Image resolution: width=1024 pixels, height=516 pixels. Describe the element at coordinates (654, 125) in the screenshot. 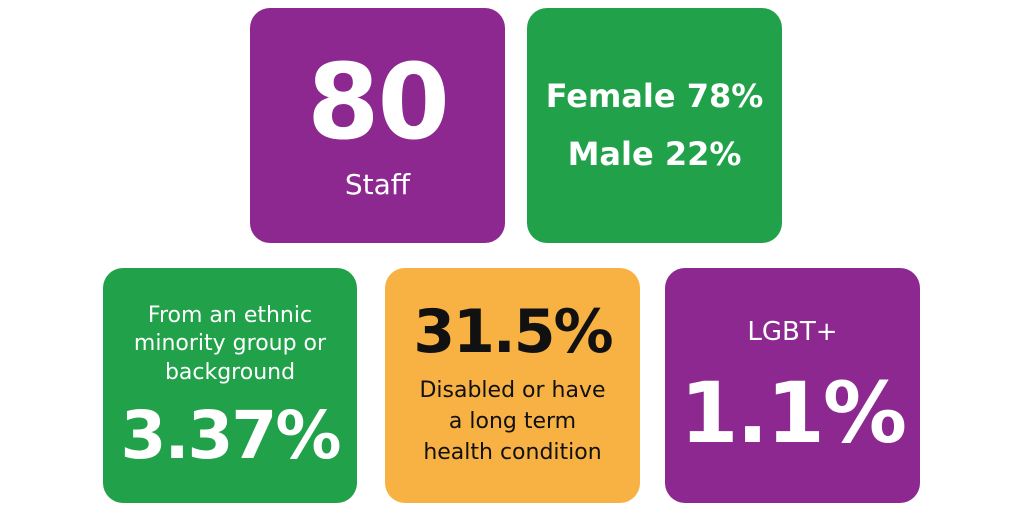

I see `gender-card: Female 78% Male 22%` at that location.